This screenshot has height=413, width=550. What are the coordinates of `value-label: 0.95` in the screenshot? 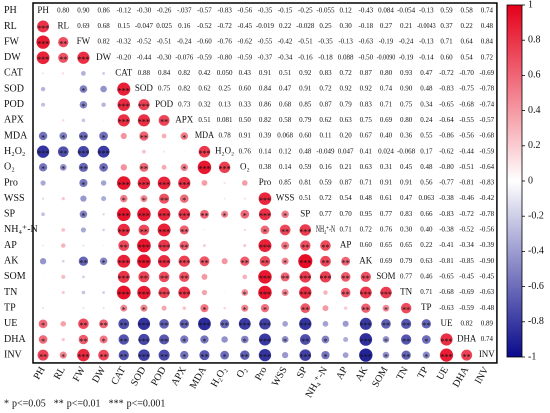 It's located at (366, 214).